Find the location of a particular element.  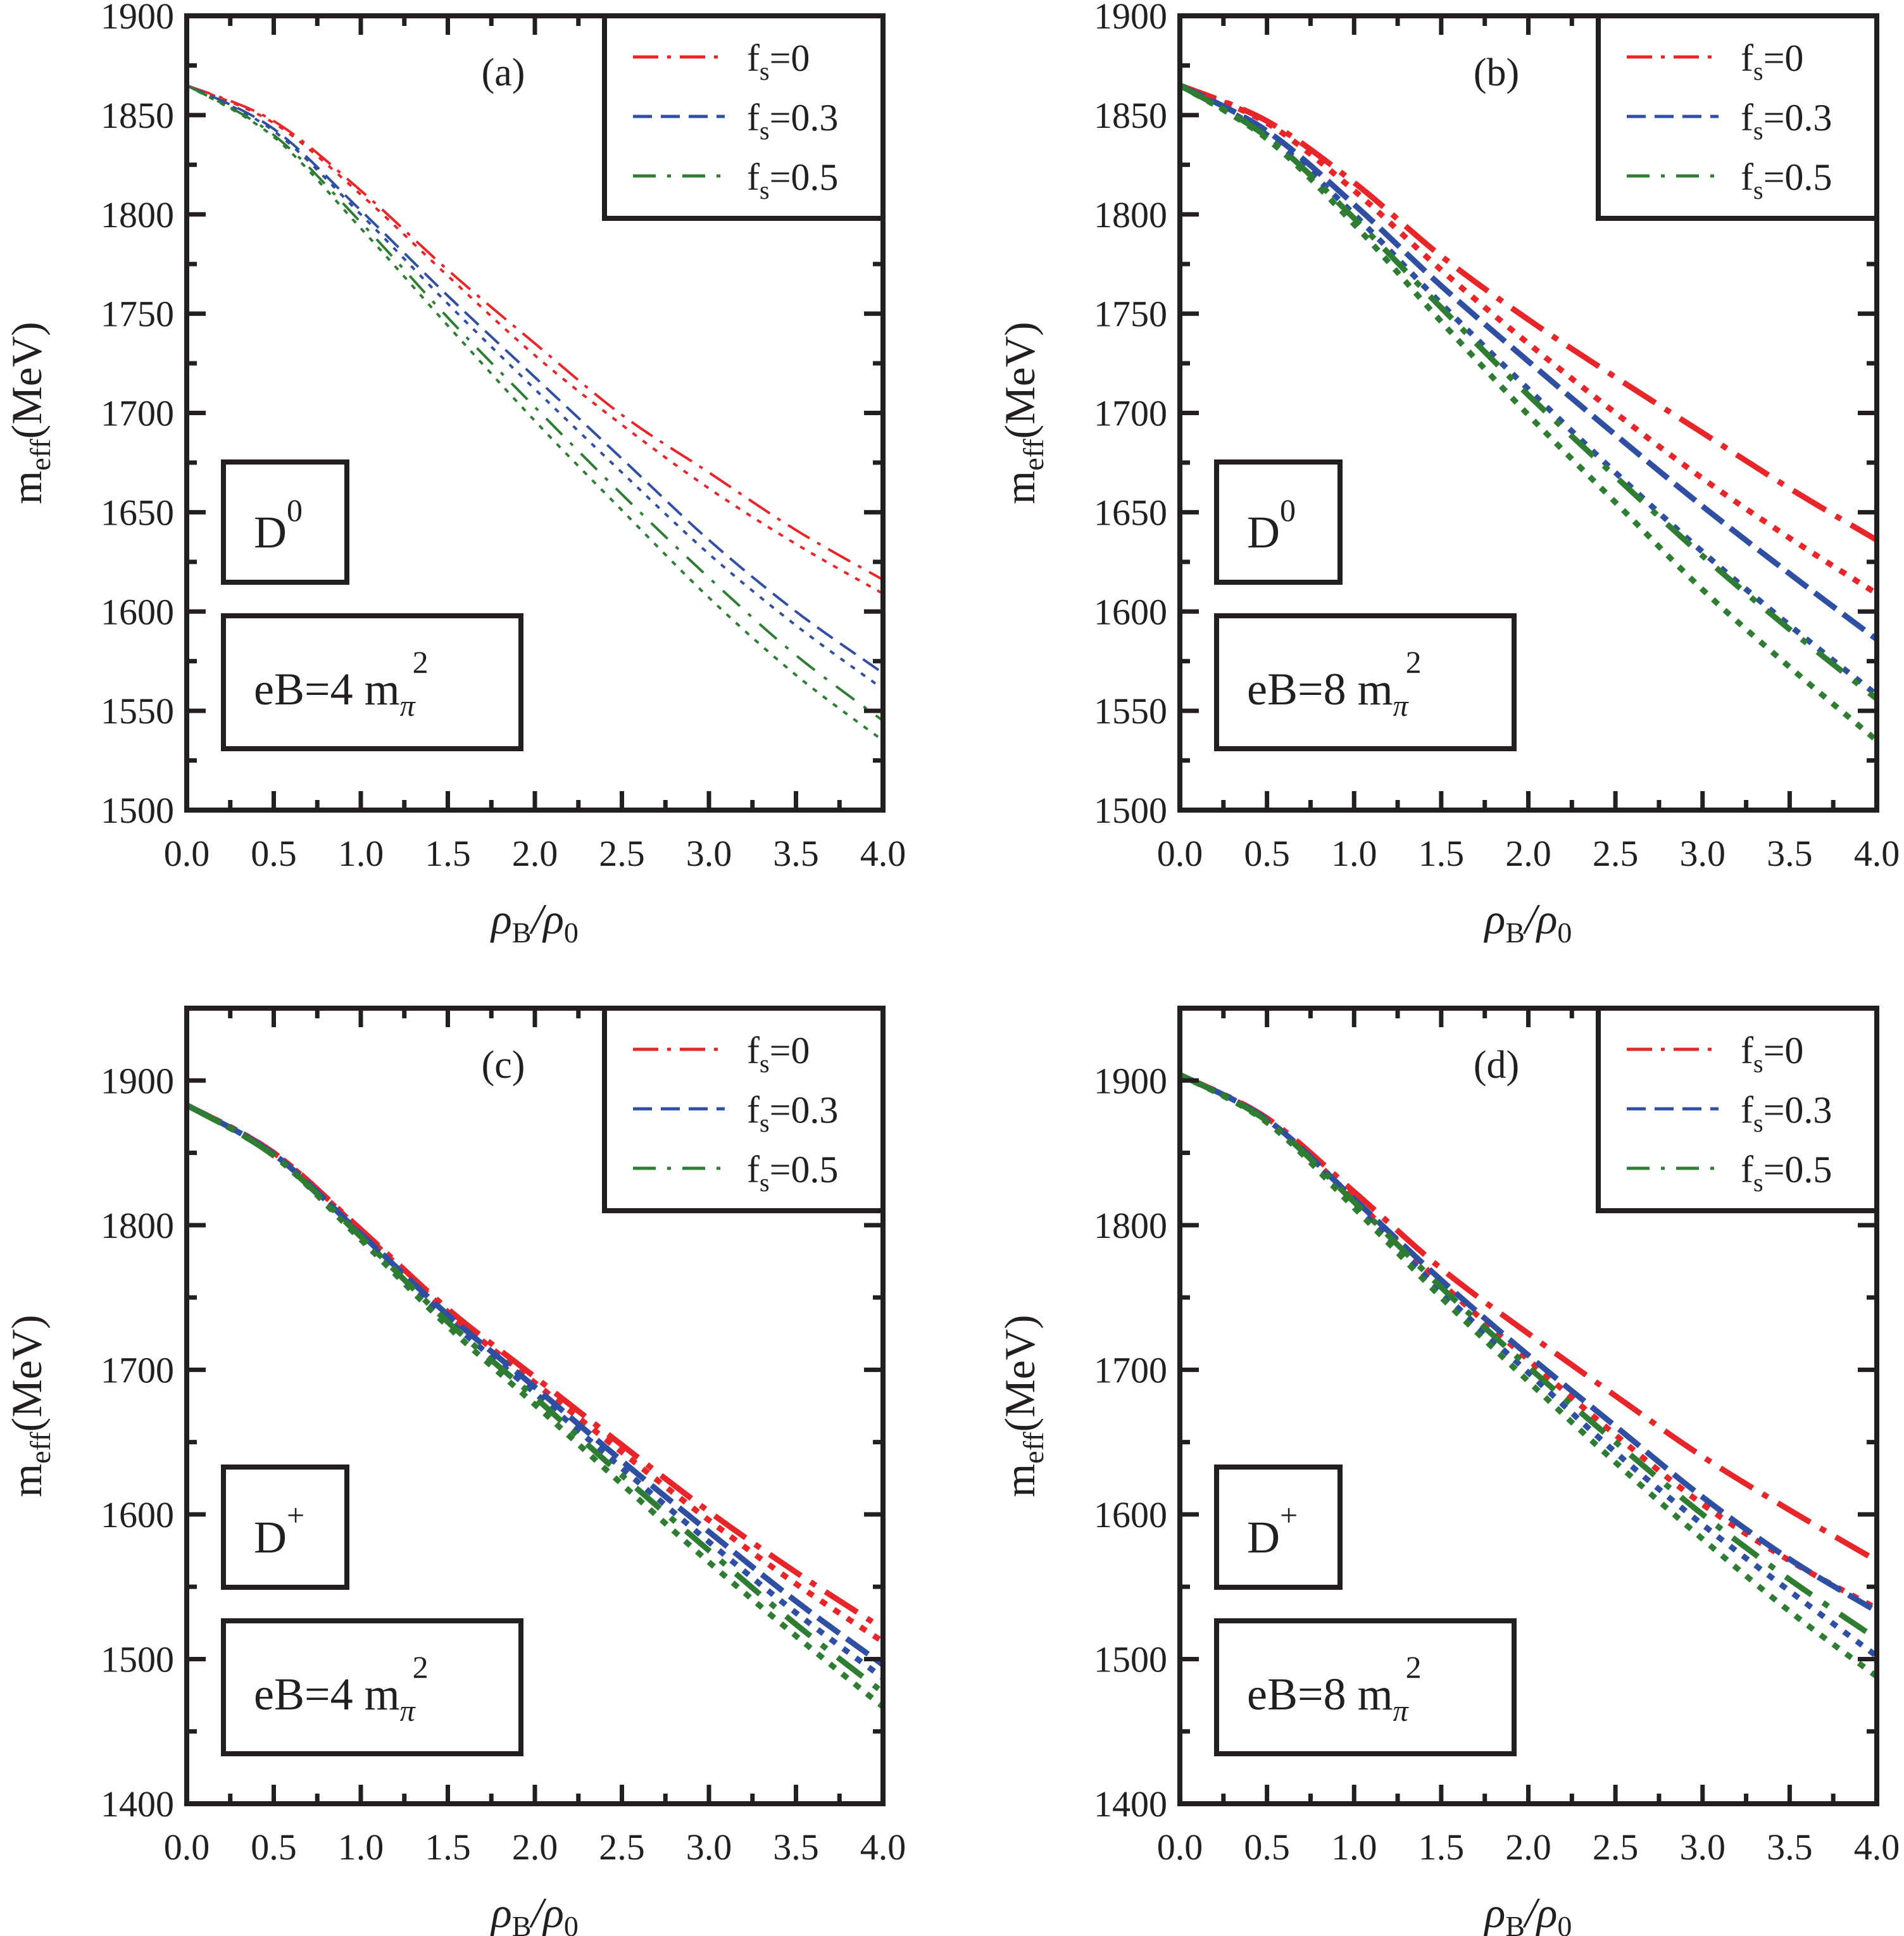

y-axis-sub-eff: eff is located at coordinates (1033, 455).